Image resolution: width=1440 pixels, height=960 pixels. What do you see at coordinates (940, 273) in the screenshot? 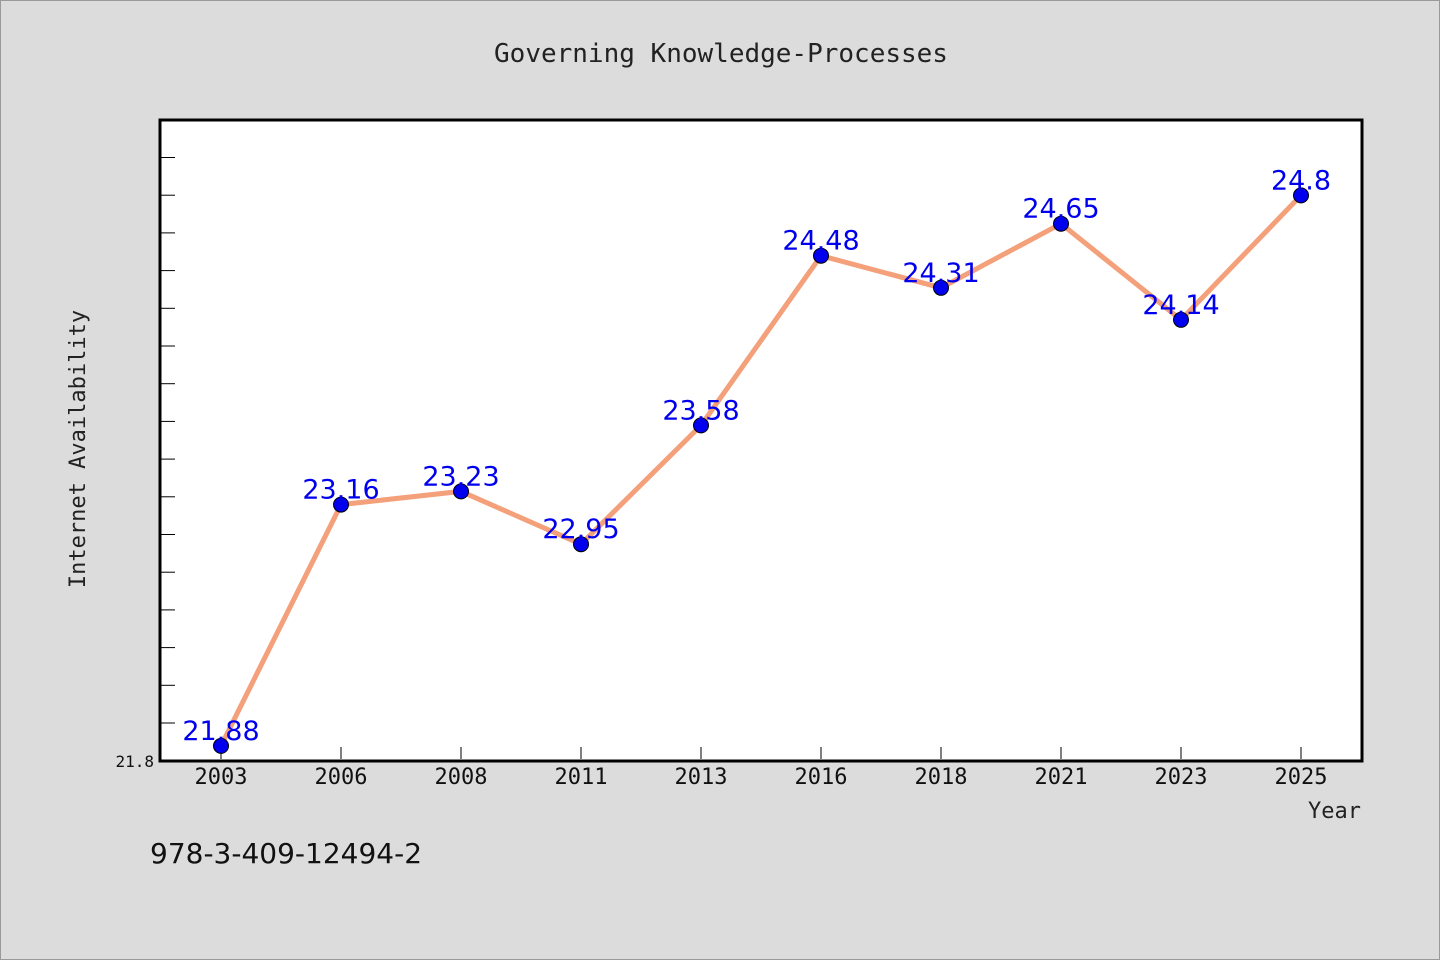
I see `data-label: 24.31` at bounding box center [940, 273].